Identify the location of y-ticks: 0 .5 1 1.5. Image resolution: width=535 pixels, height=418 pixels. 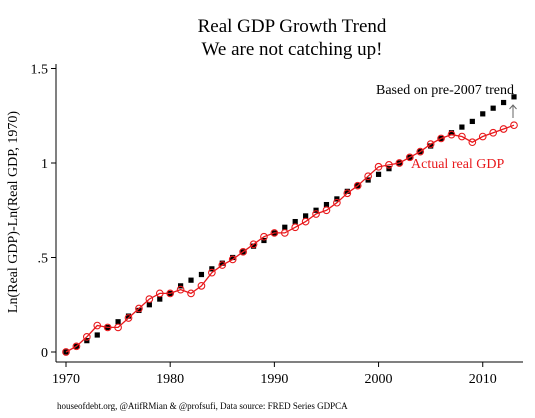
(43, 212).